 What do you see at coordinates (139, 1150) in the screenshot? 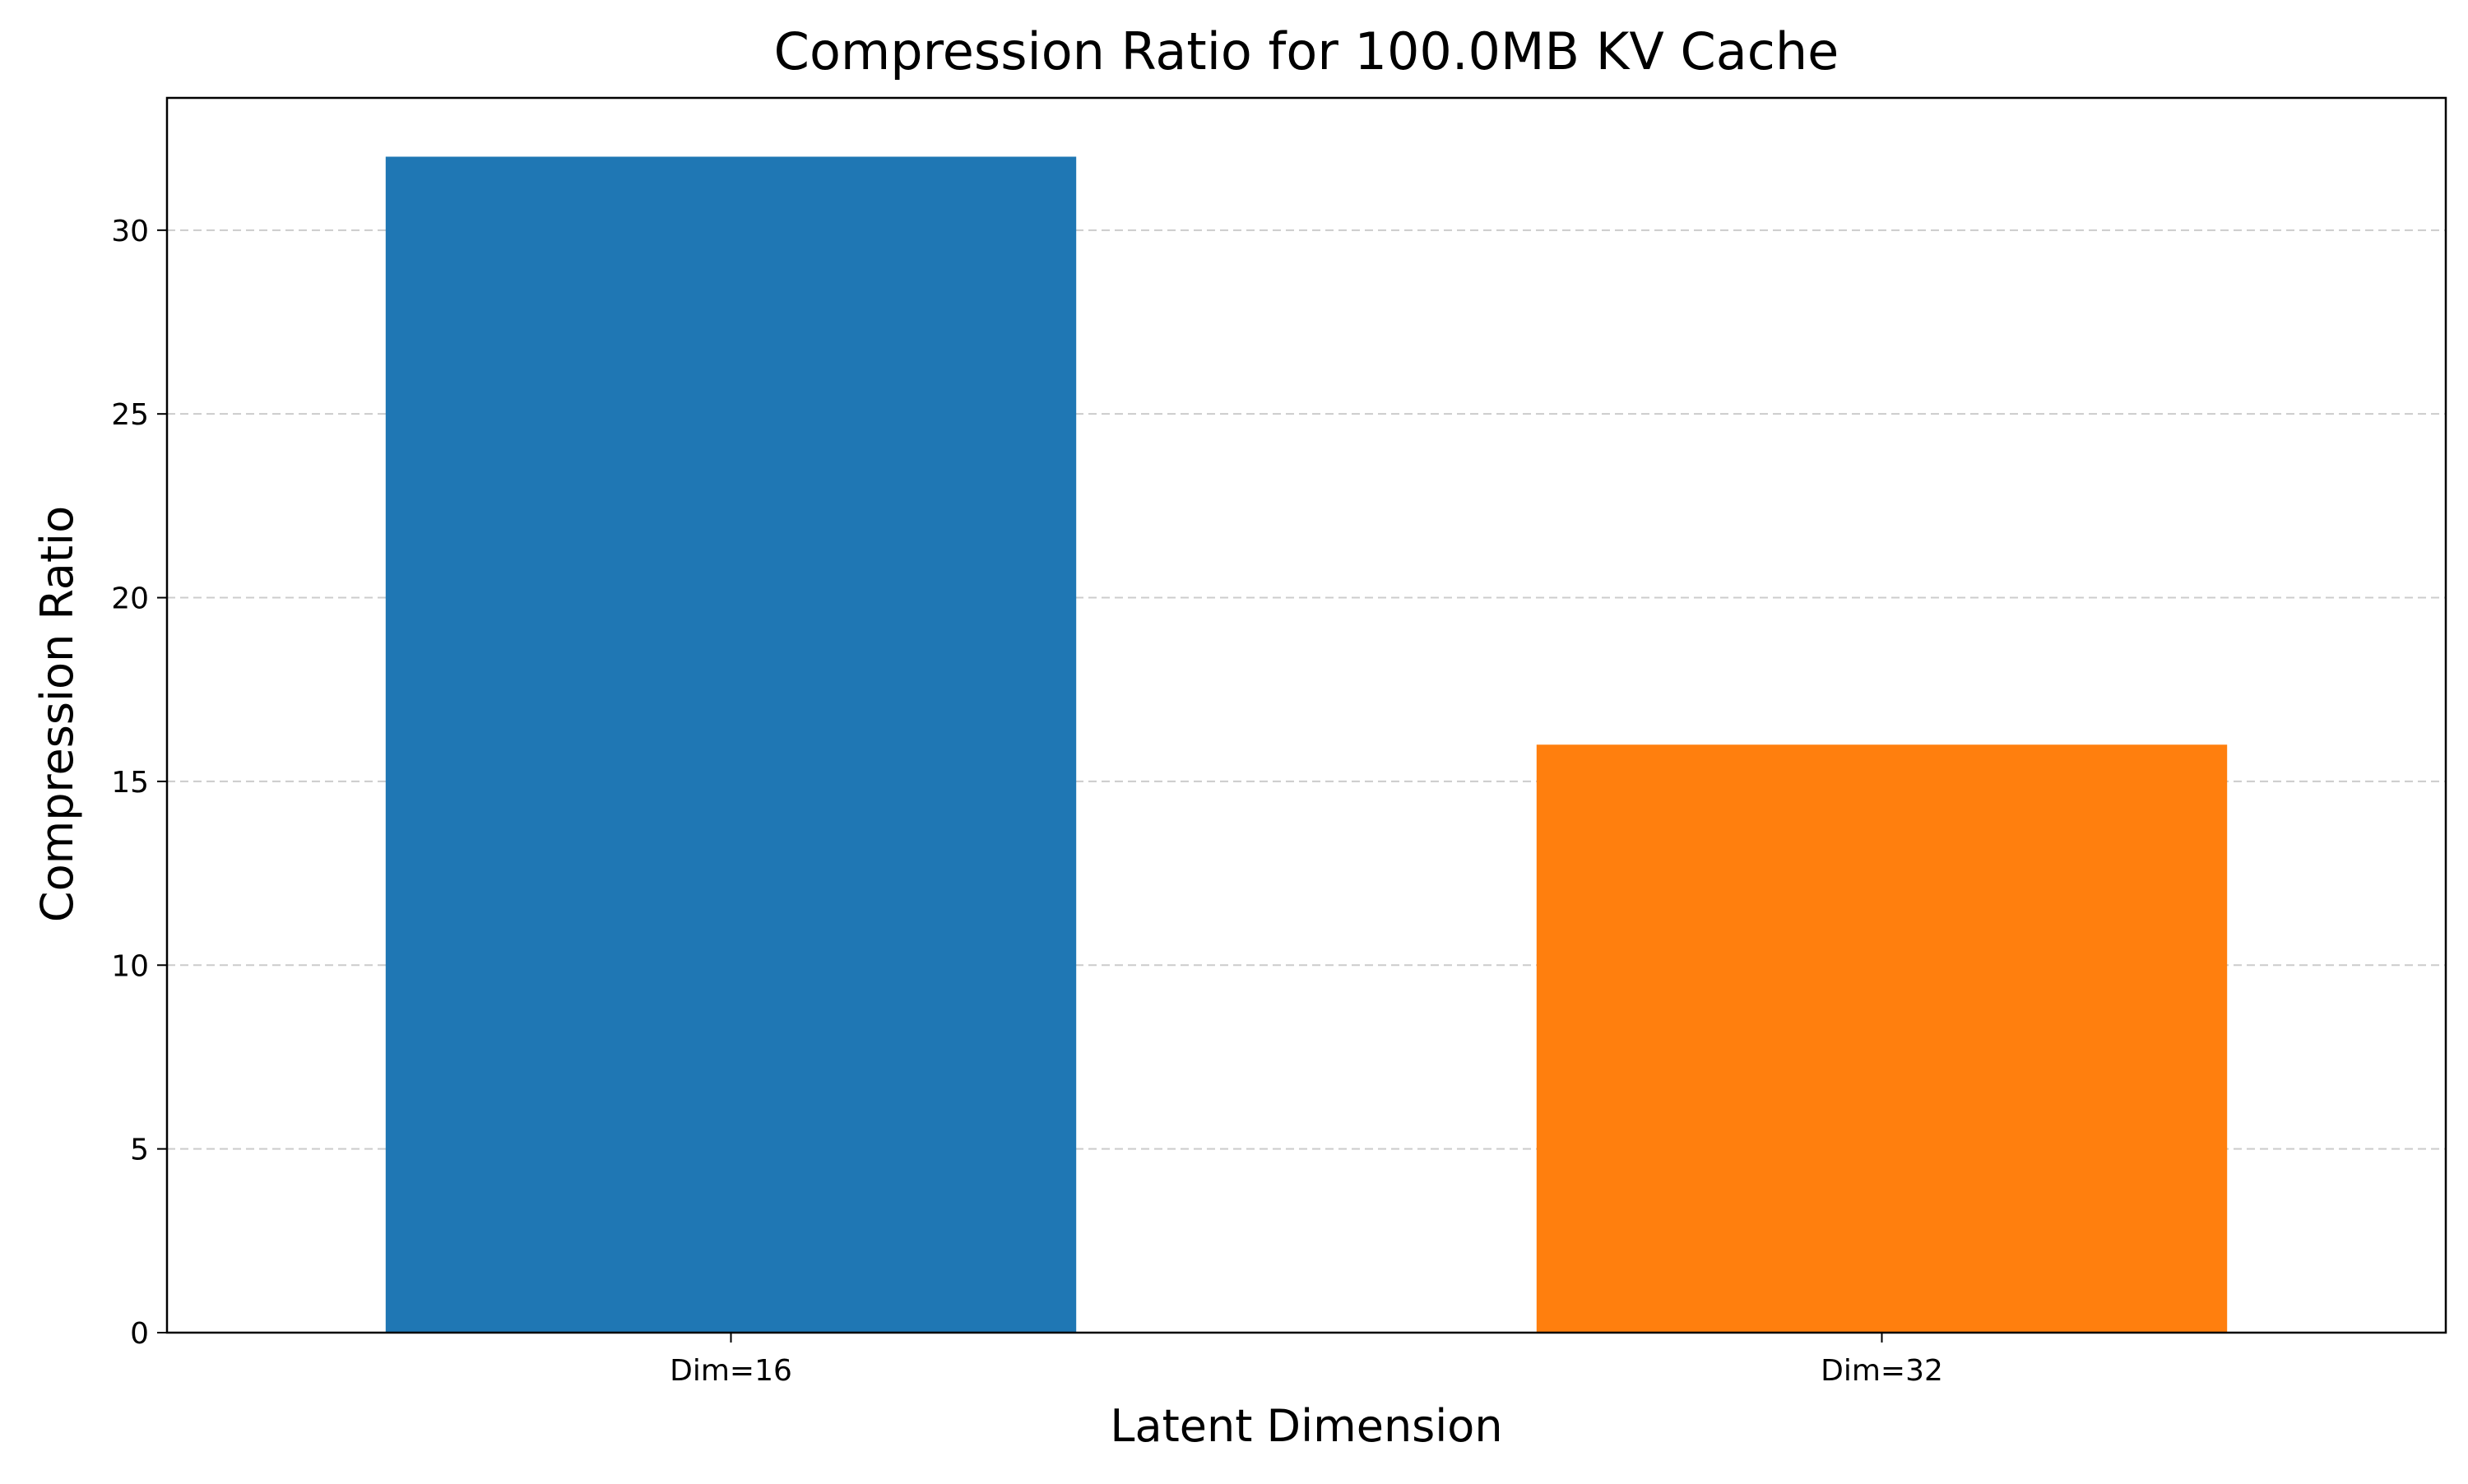
I see `y-tick-label: 5` at bounding box center [139, 1150].